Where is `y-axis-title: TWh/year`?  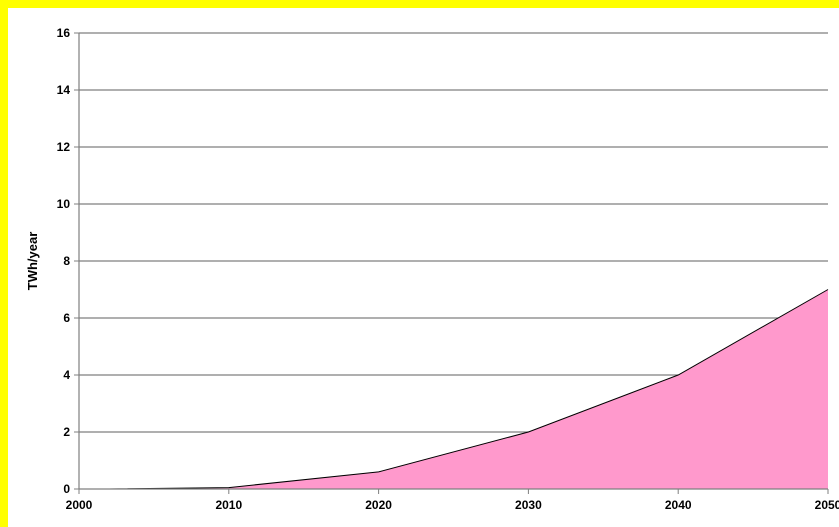
y-axis-title: TWh/year is located at coordinates (32, 261).